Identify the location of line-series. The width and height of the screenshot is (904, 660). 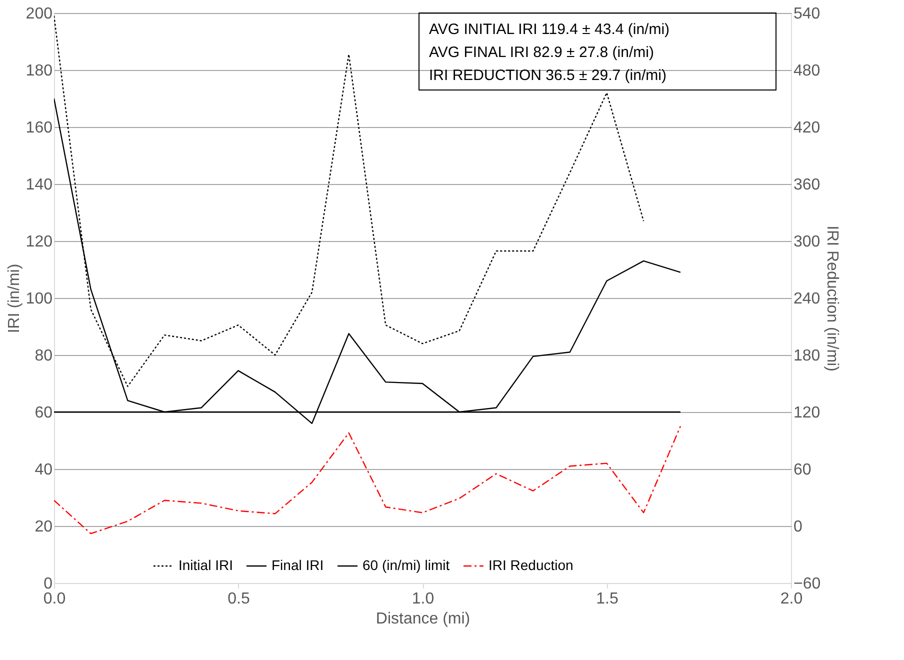
(368, 480).